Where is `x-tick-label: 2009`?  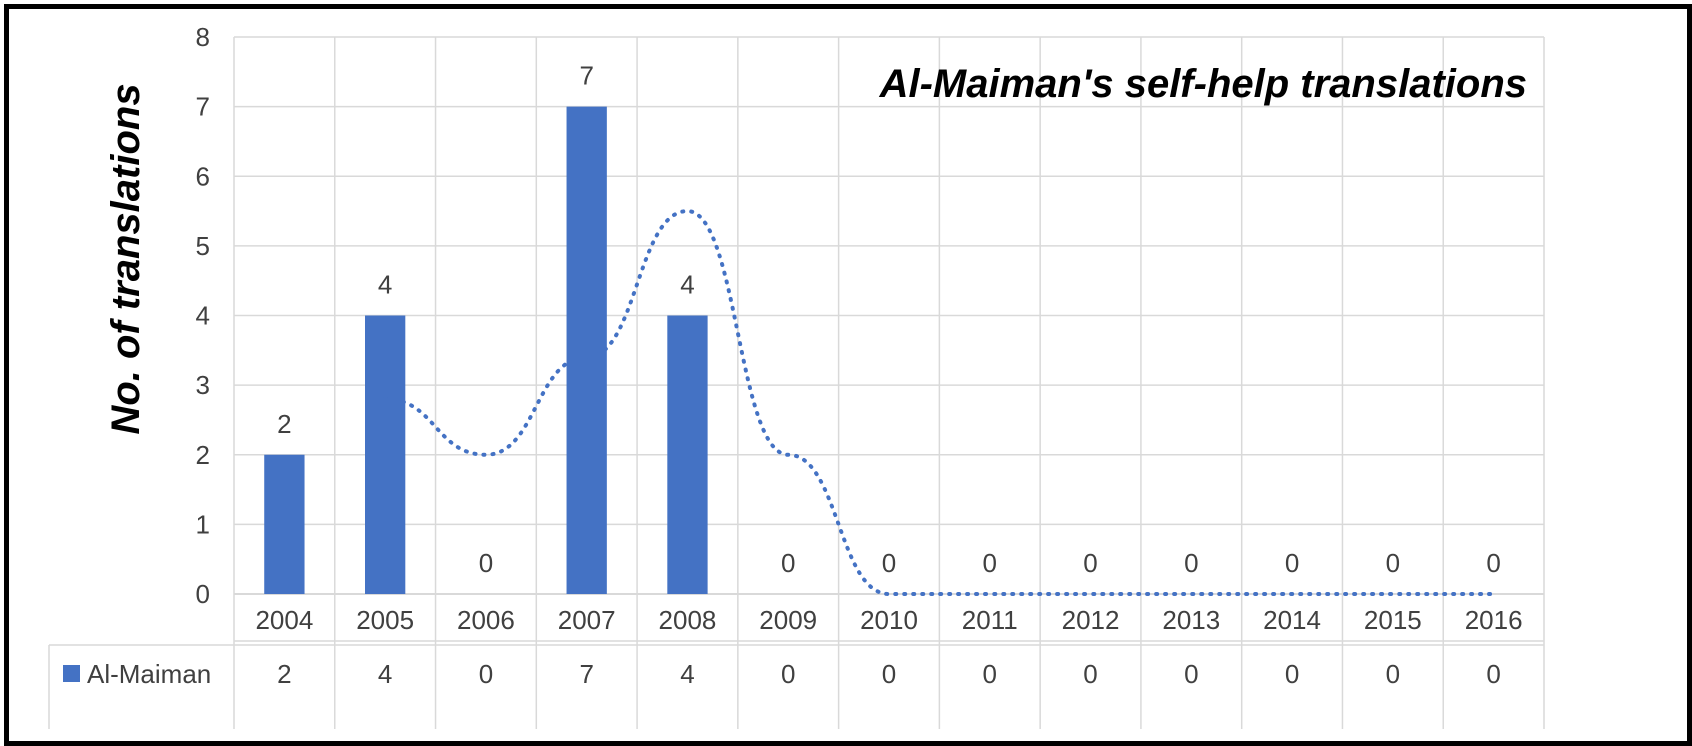 x-tick-label: 2009 is located at coordinates (788, 620).